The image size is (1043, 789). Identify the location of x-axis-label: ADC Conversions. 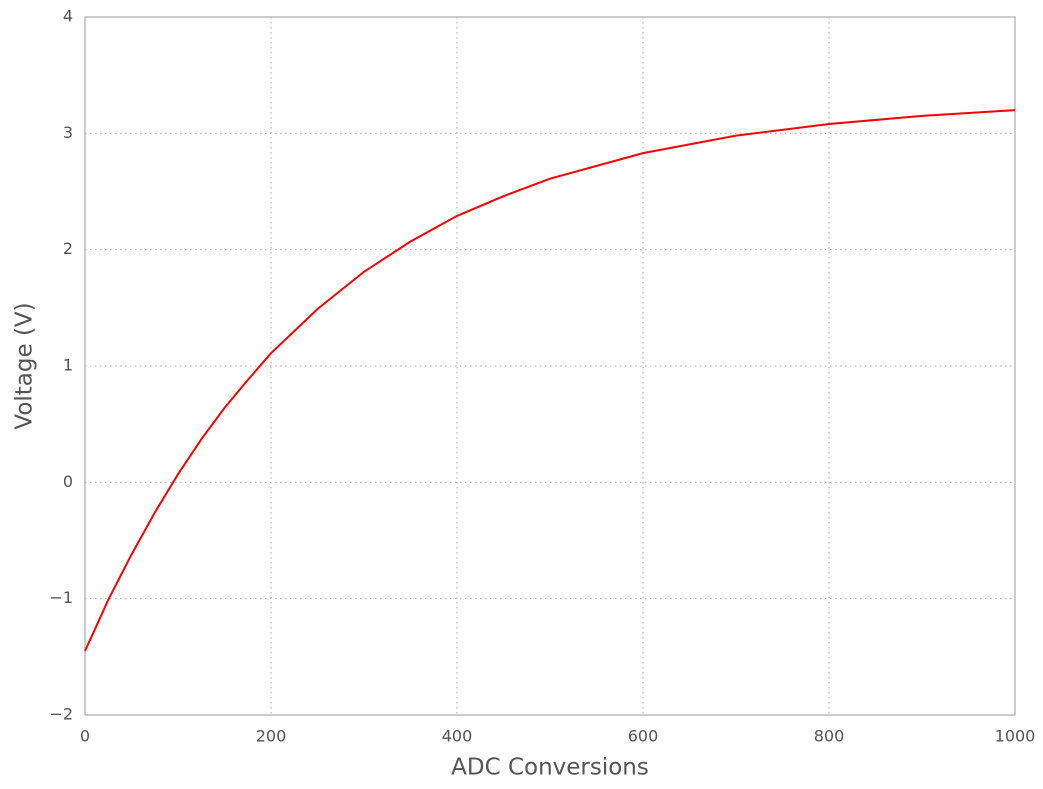
(550, 768).